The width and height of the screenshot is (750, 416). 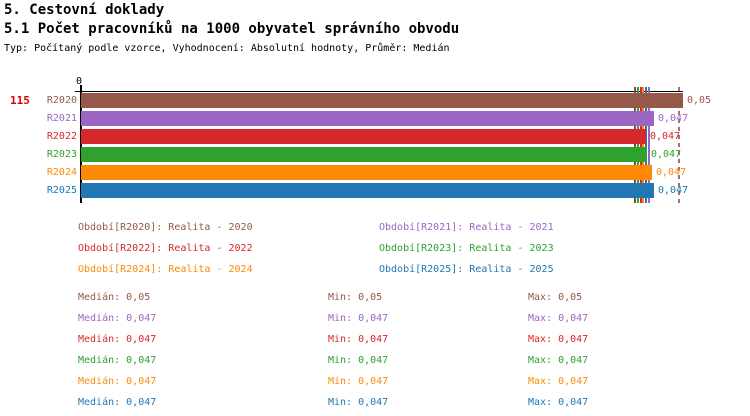 What do you see at coordinates (558, 339) in the screenshot?
I see `stat-max-R2022: Max: 0,047` at bounding box center [558, 339].